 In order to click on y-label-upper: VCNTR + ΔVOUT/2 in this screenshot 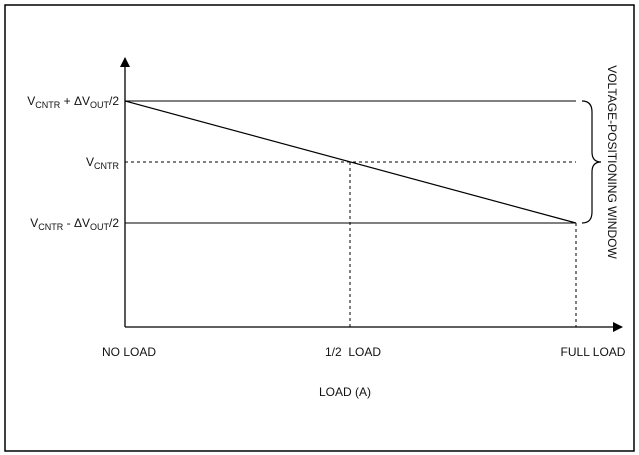, I will do `click(73, 102)`.